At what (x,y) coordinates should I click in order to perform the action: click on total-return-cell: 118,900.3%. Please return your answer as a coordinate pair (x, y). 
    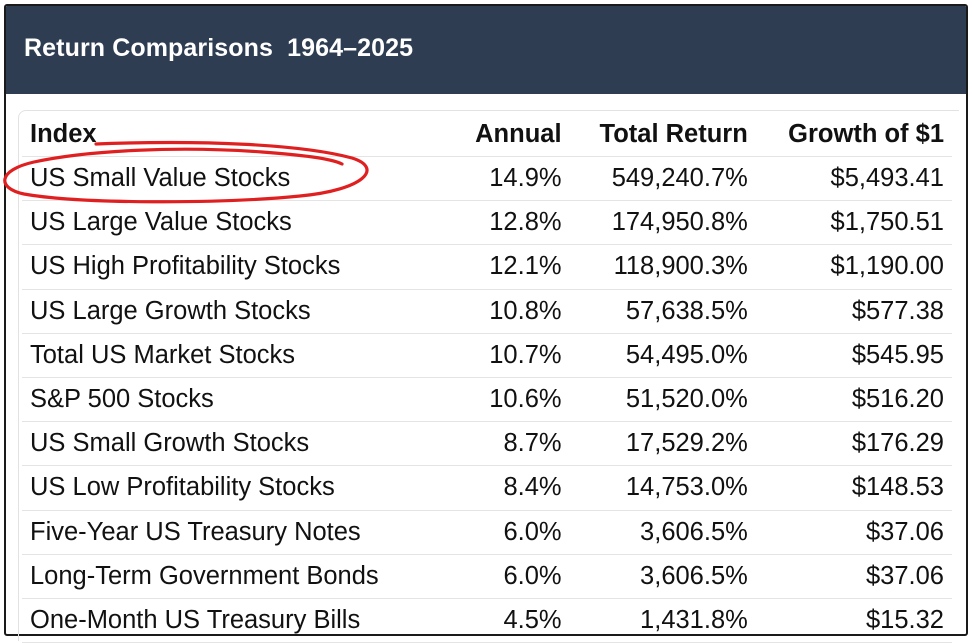
    Looking at the image, I should click on (654, 267).